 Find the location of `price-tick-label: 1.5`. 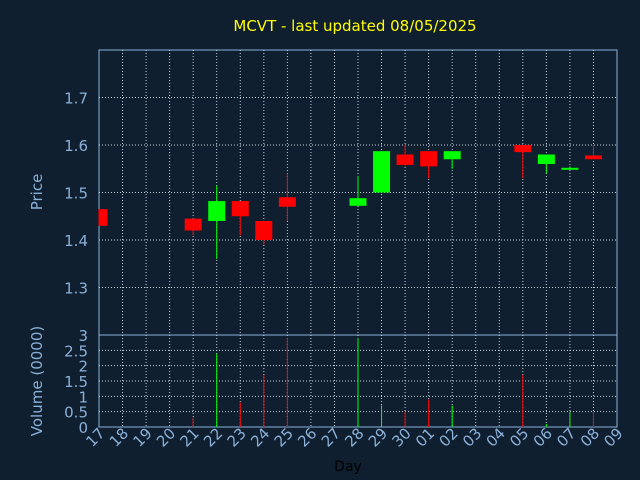

price-tick-label: 1.5 is located at coordinates (76, 194).